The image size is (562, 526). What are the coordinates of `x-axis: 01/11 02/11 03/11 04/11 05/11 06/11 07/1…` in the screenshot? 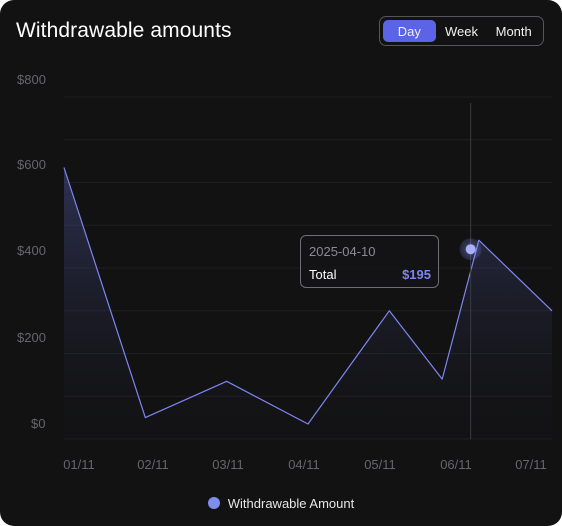 It's located at (305, 464).